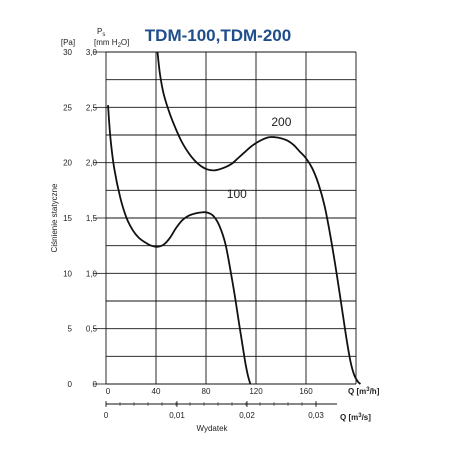  Describe the element at coordinates (67, 273) in the screenshot. I see `pa-tick-label: 10` at that location.